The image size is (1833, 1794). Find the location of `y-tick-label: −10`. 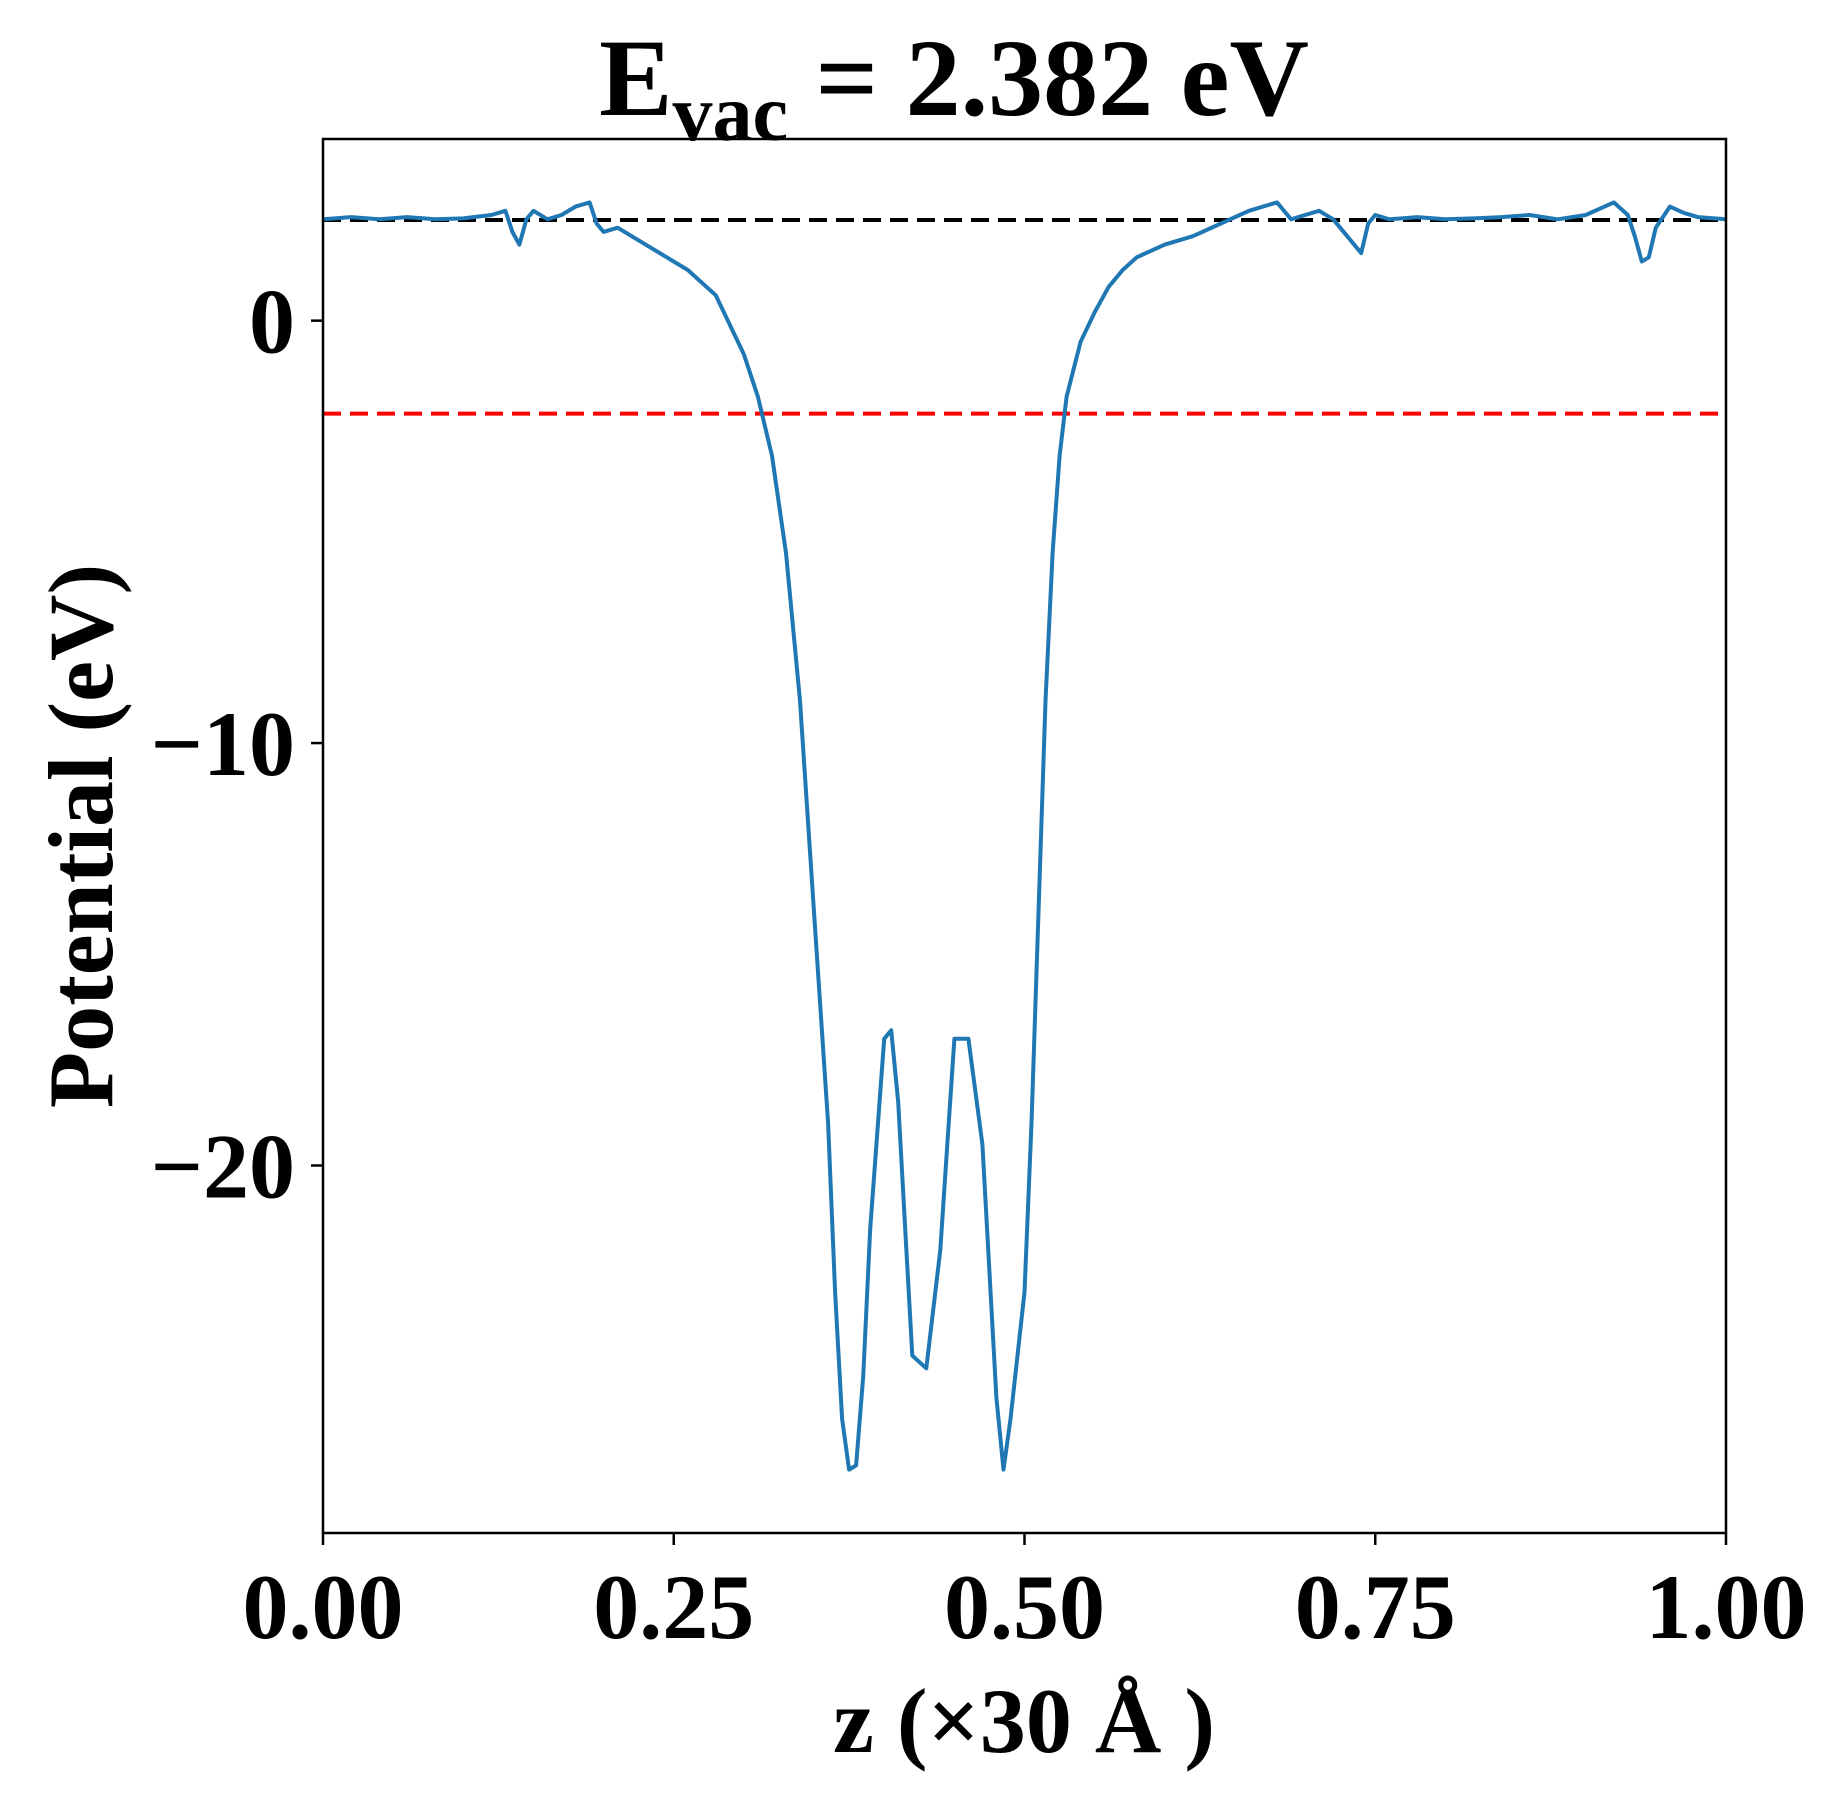

y-tick-label: −10 is located at coordinates (223, 744).